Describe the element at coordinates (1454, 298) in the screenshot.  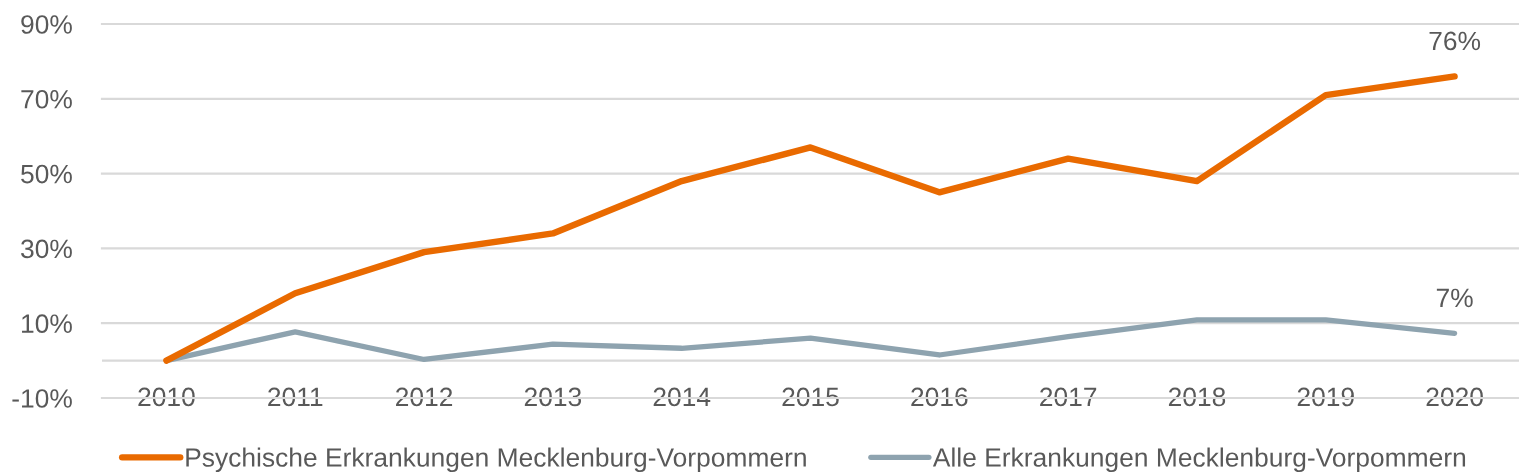
I see `data-label: 7%` at that location.